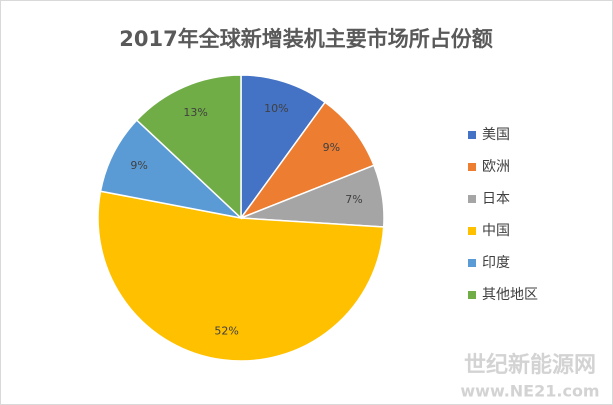 The height and width of the screenshot is (405, 613). I want to click on legend-label: 欧洲, so click(496, 167).